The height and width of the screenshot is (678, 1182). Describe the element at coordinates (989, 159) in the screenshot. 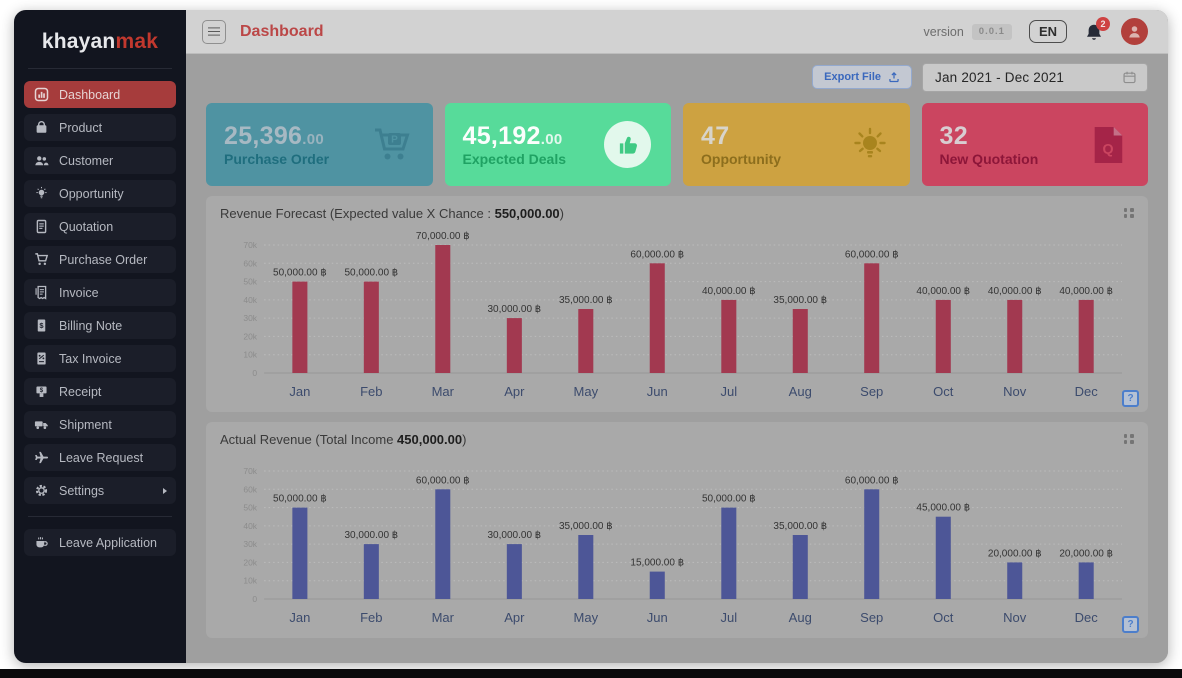

I see `stat-card-label: New Quotation` at that location.